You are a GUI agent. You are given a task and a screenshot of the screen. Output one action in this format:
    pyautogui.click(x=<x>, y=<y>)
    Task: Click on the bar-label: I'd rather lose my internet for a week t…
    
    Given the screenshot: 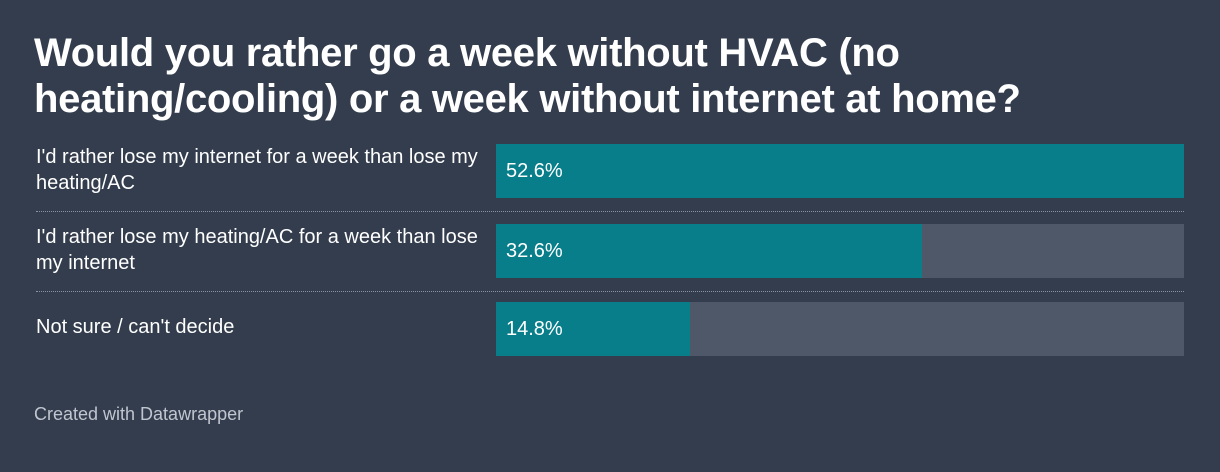 What is the action you would take?
    pyautogui.click(x=257, y=170)
    